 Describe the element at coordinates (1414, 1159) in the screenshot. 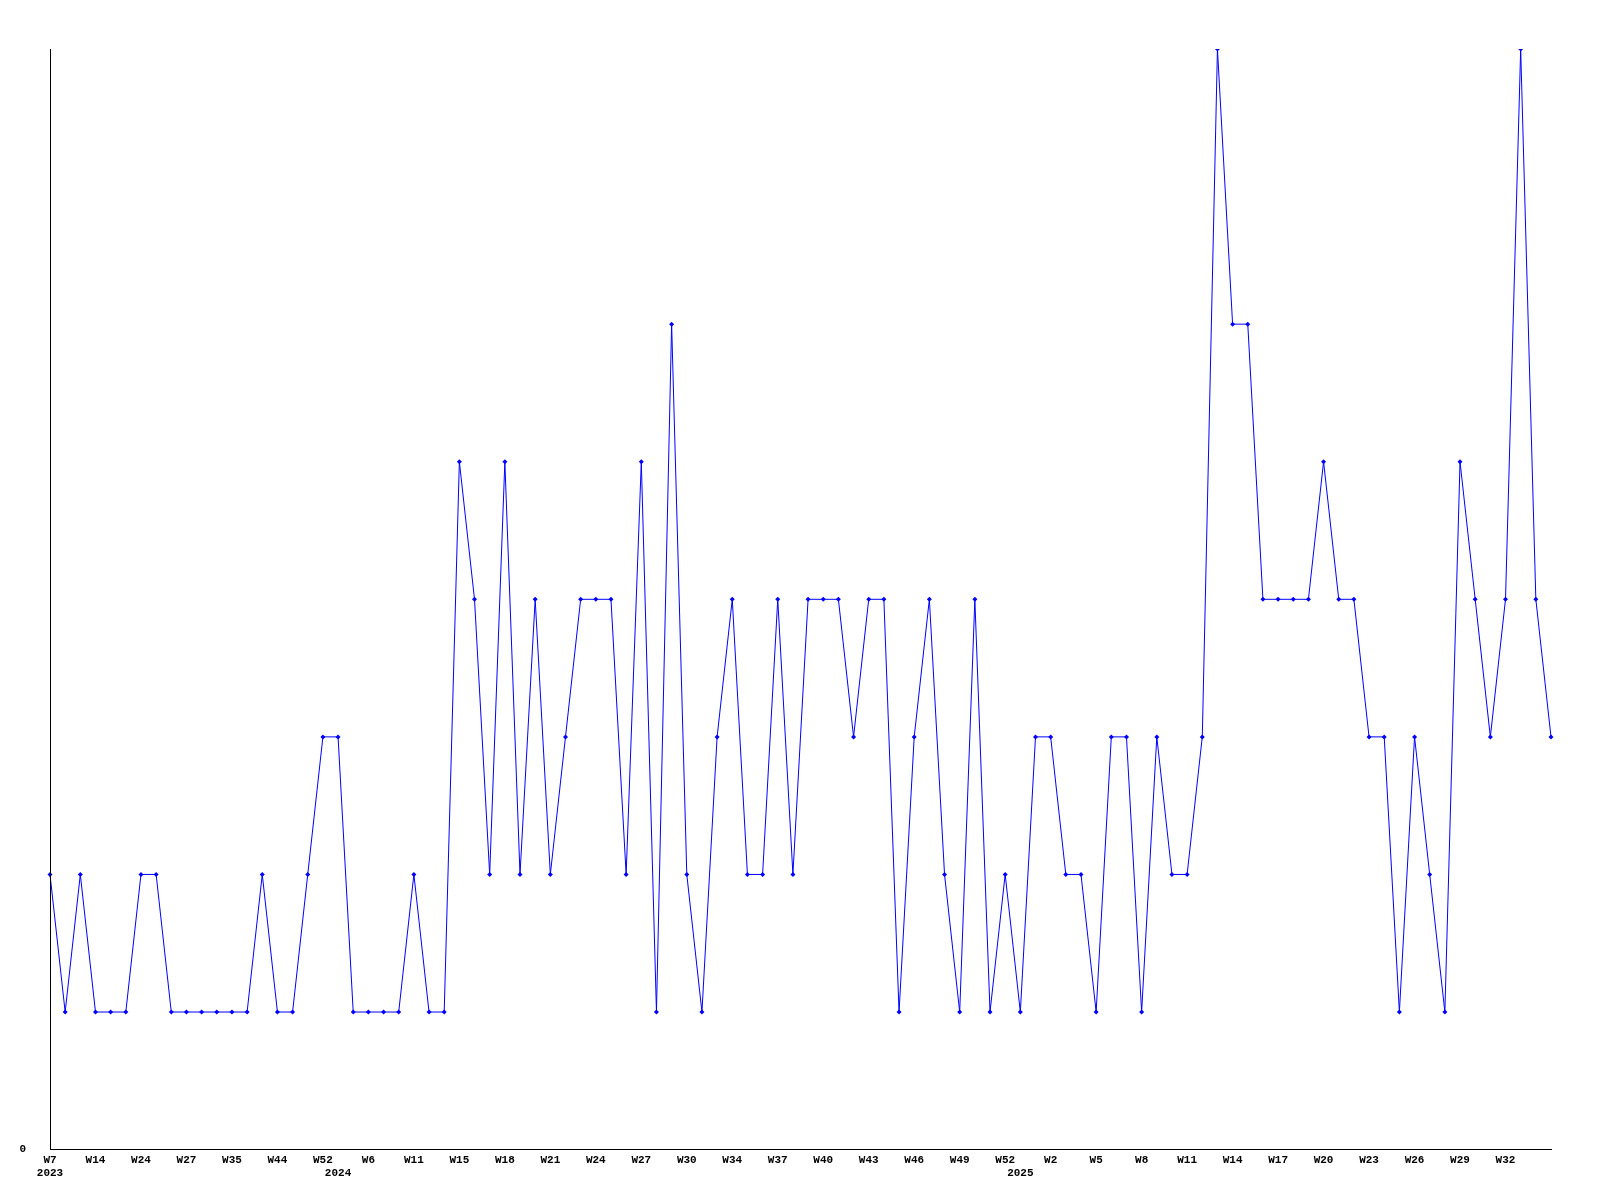

I see `x-tick-label: W26` at that location.